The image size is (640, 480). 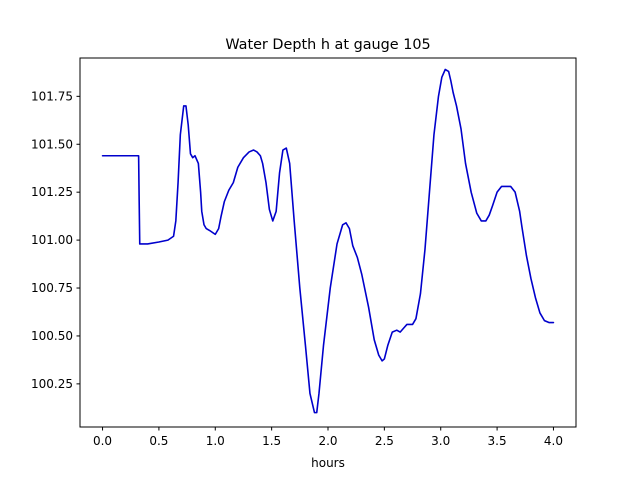 I want to click on x-tick-label: 0.5, so click(x=158, y=441).